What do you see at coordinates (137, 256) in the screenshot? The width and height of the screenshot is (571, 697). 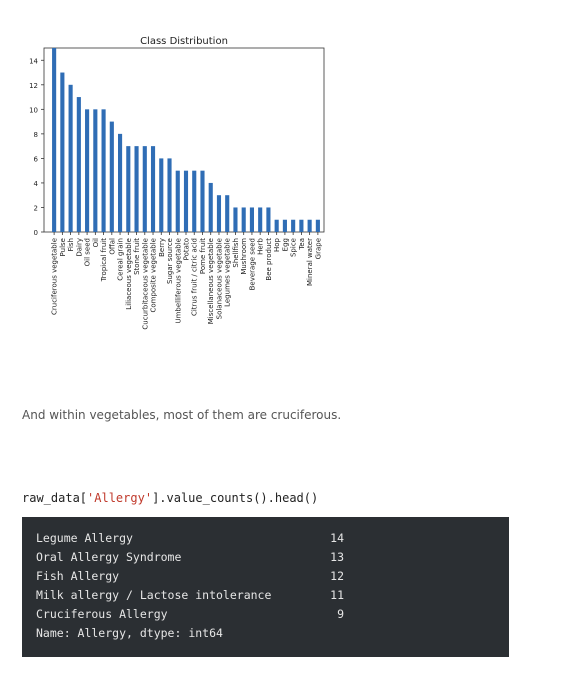 I see `x-tick-label: Stone fruit` at bounding box center [137, 256].